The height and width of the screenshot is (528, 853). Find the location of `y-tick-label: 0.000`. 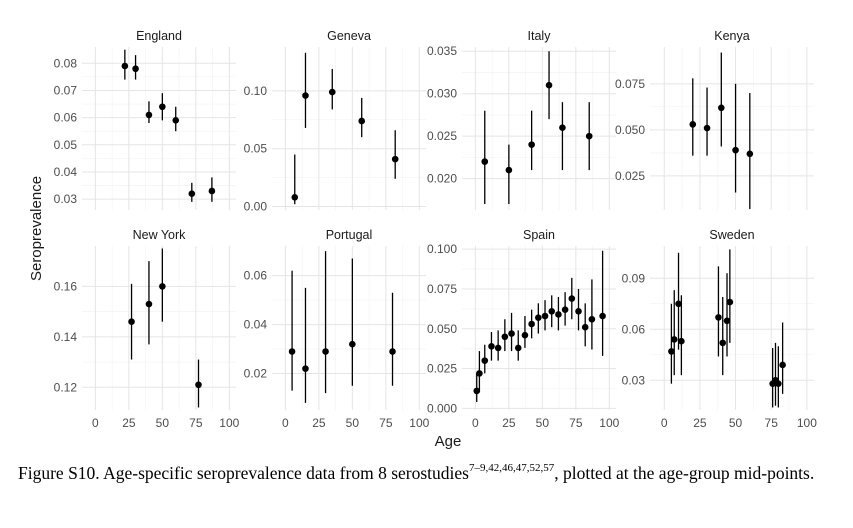

y-tick-label: 0.000 is located at coordinates (442, 408).